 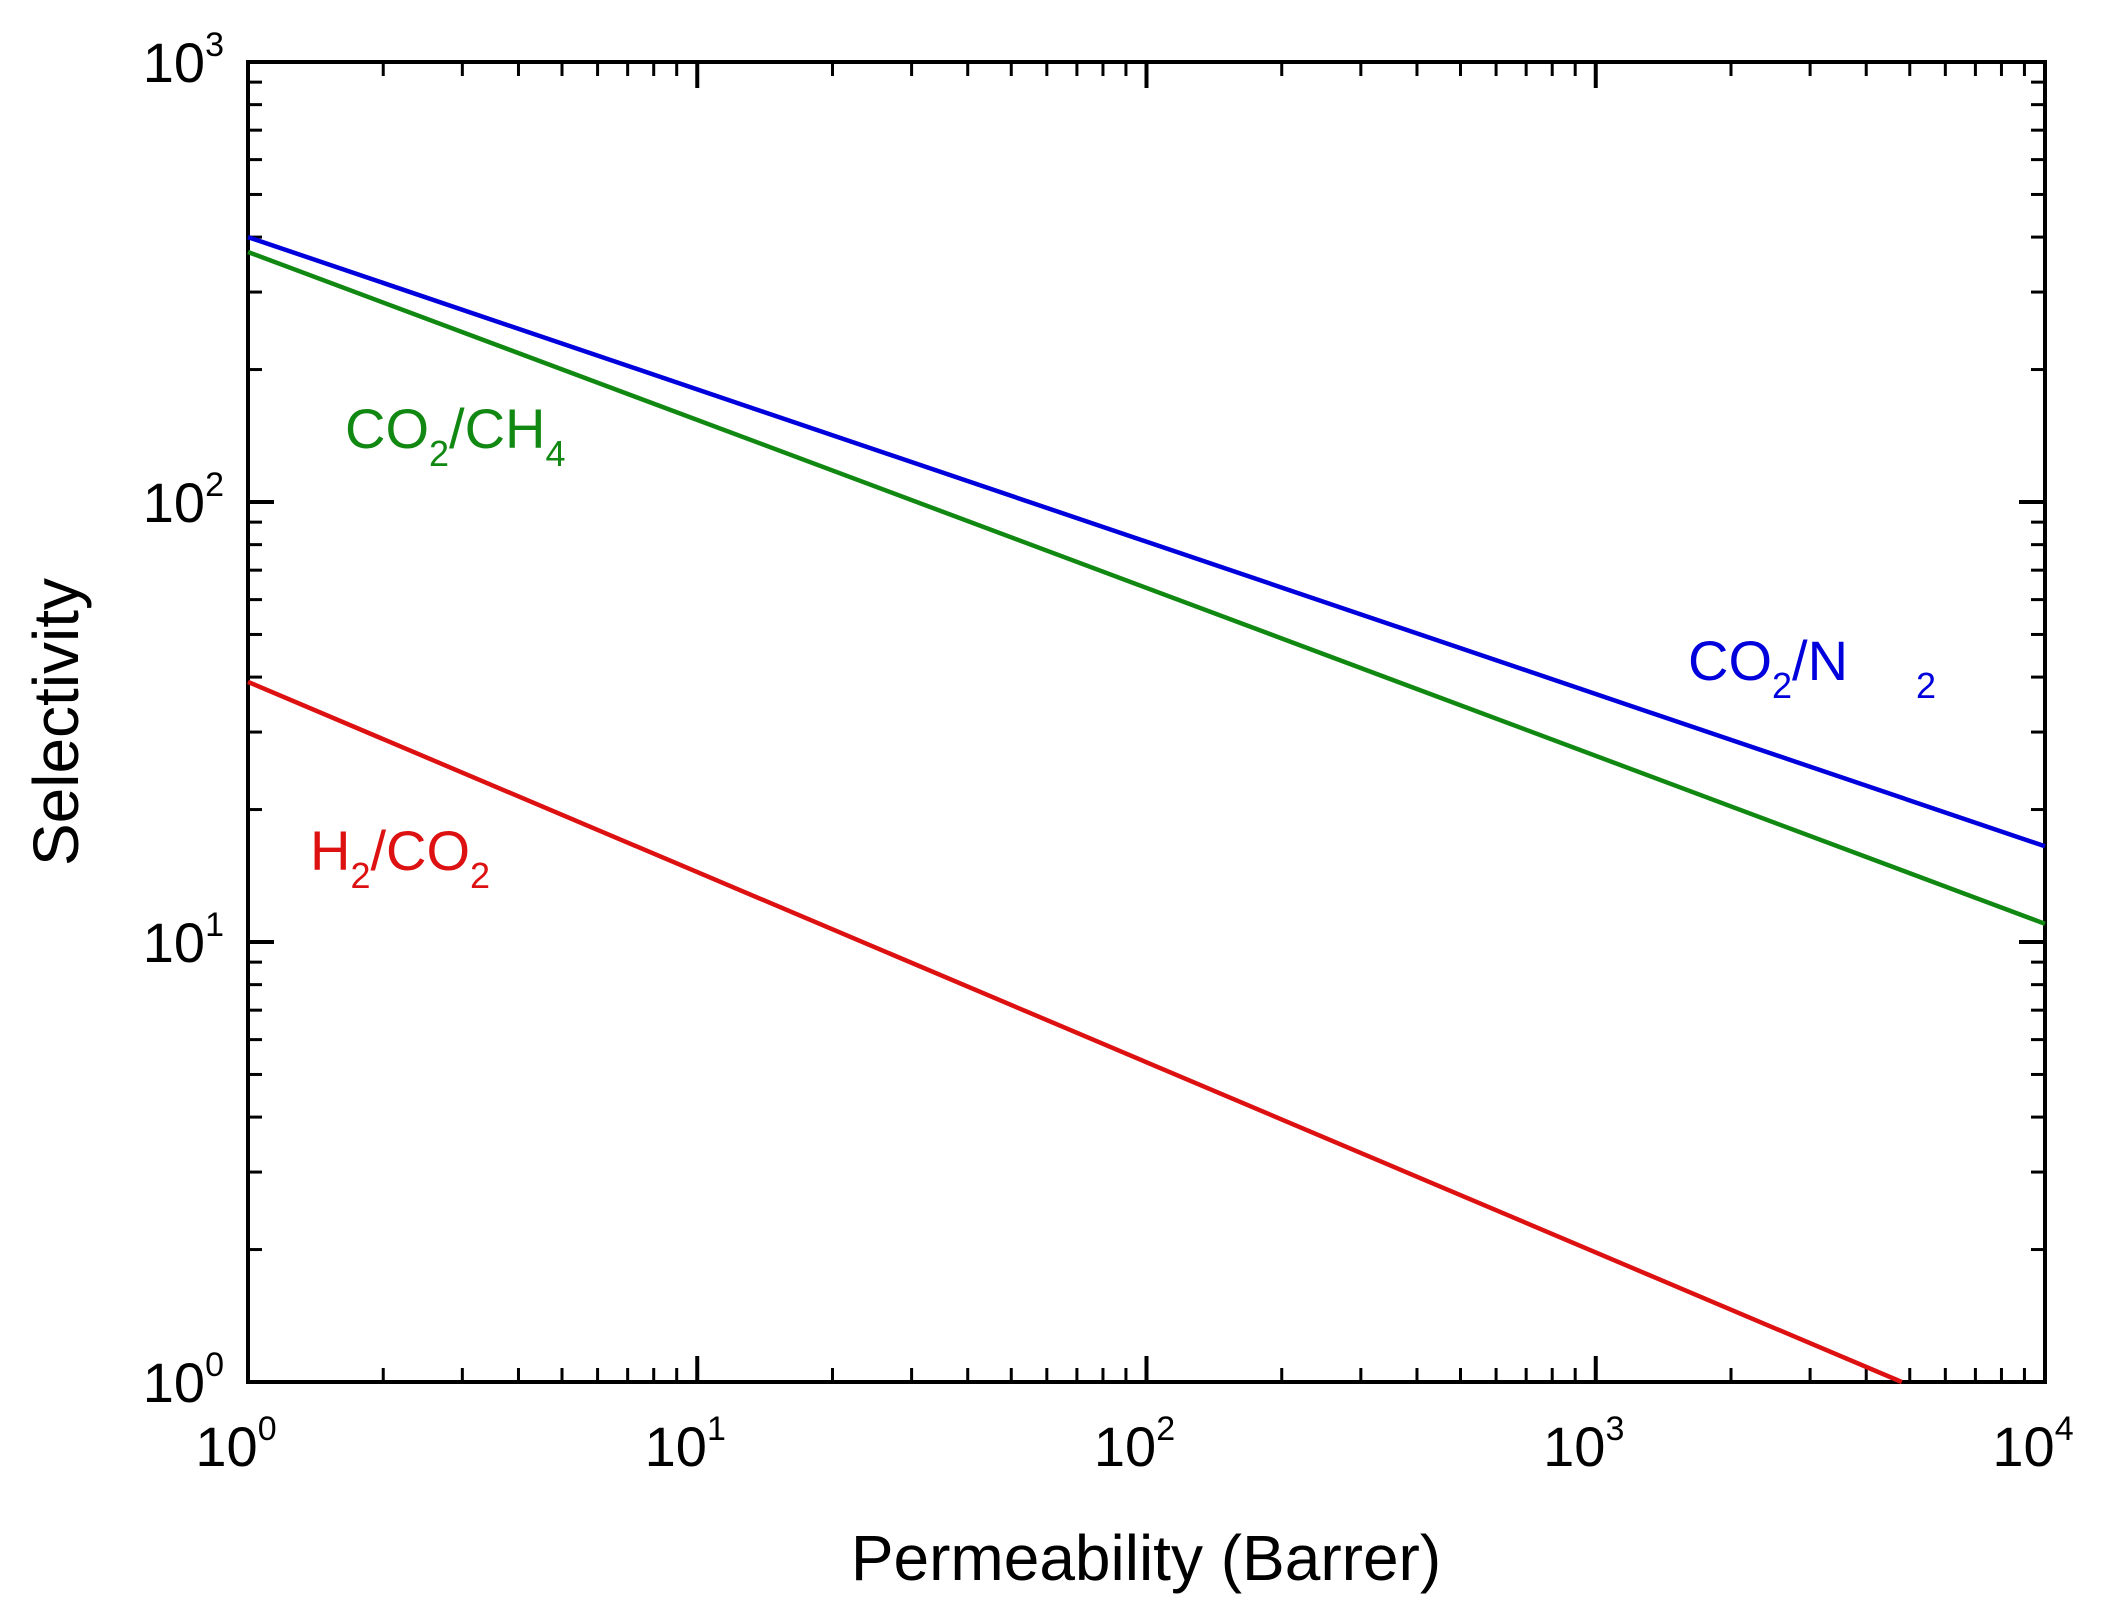 What do you see at coordinates (183, 720) in the screenshot?
I see `y-tick-labels: 10⁰ 10¹ 10² 10³` at bounding box center [183, 720].